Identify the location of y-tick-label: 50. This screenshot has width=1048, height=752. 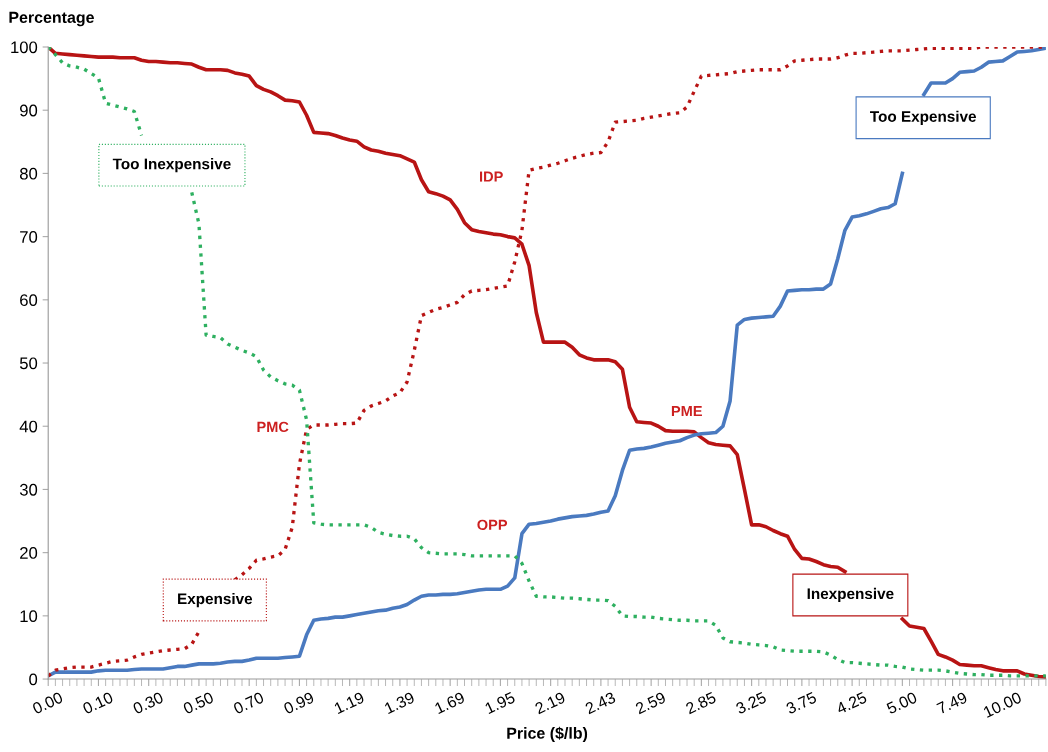
(28, 363).